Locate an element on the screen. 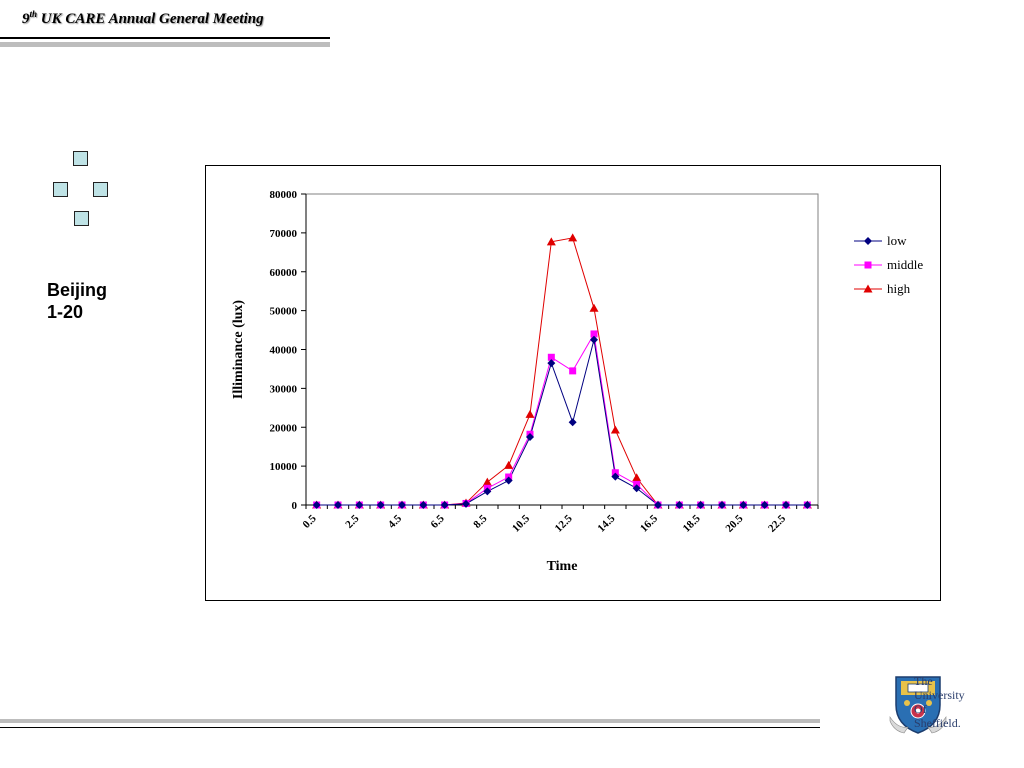 This screenshot has width=1024, height=768. x-tick-label: 10.5 is located at coordinates (521, 523).